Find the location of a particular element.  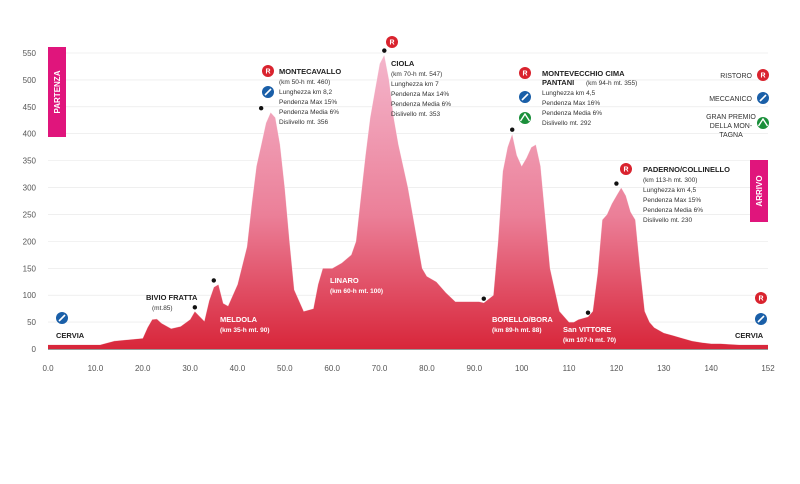

x-tick-label: 110 is located at coordinates (569, 368).